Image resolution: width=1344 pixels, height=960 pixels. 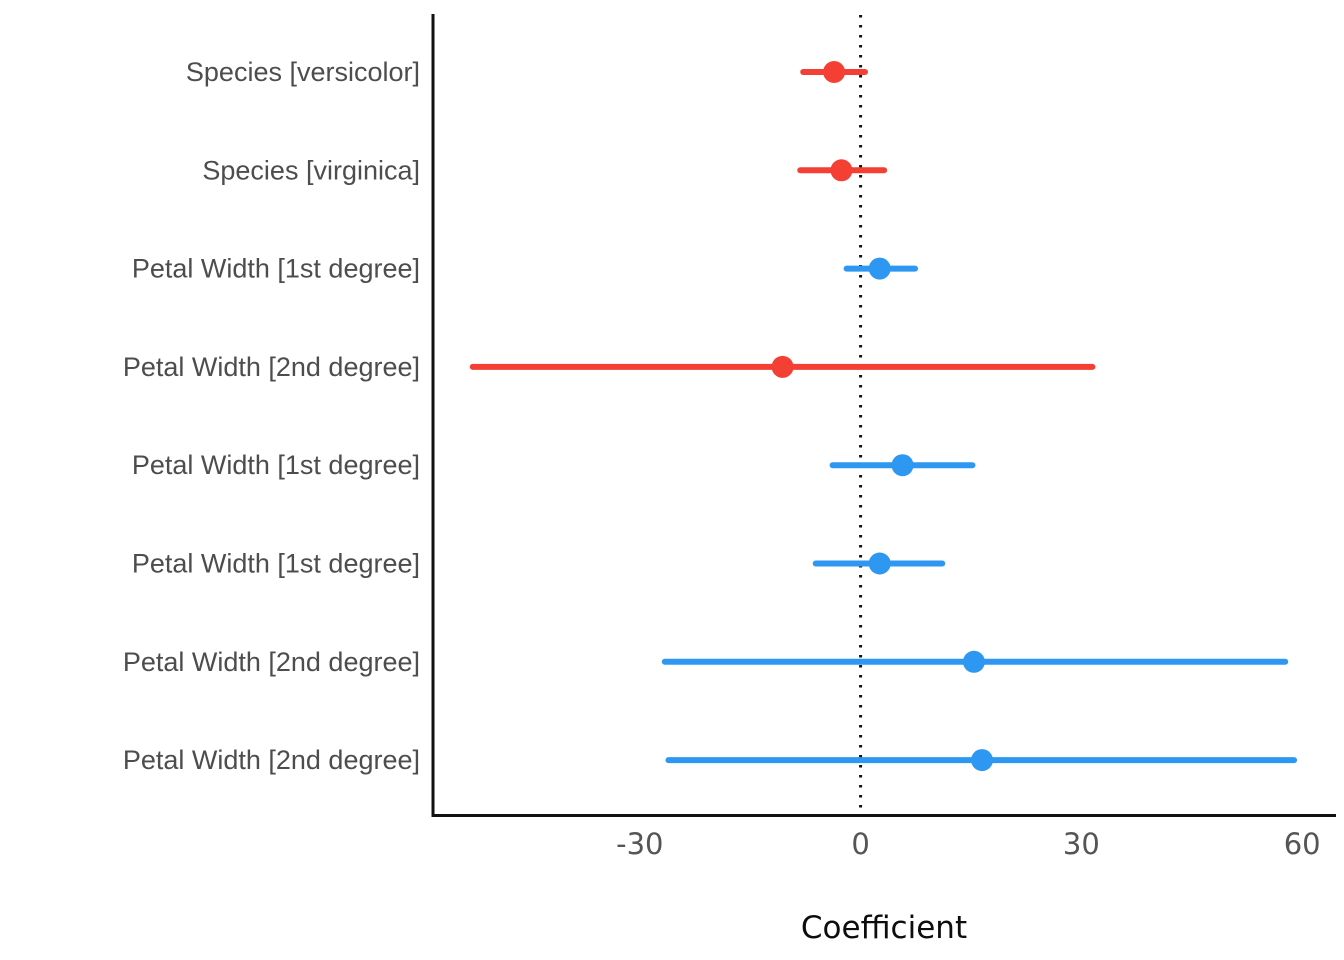 I want to click on x-tick-label: 30, so click(x=1081, y=844).